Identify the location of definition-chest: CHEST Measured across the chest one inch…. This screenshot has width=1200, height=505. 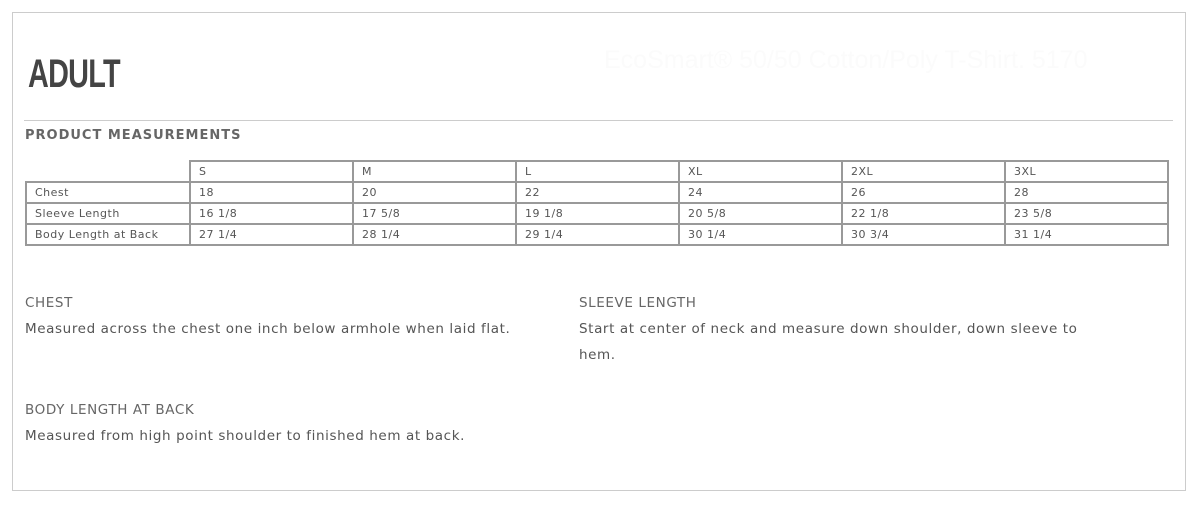
(295, 316).